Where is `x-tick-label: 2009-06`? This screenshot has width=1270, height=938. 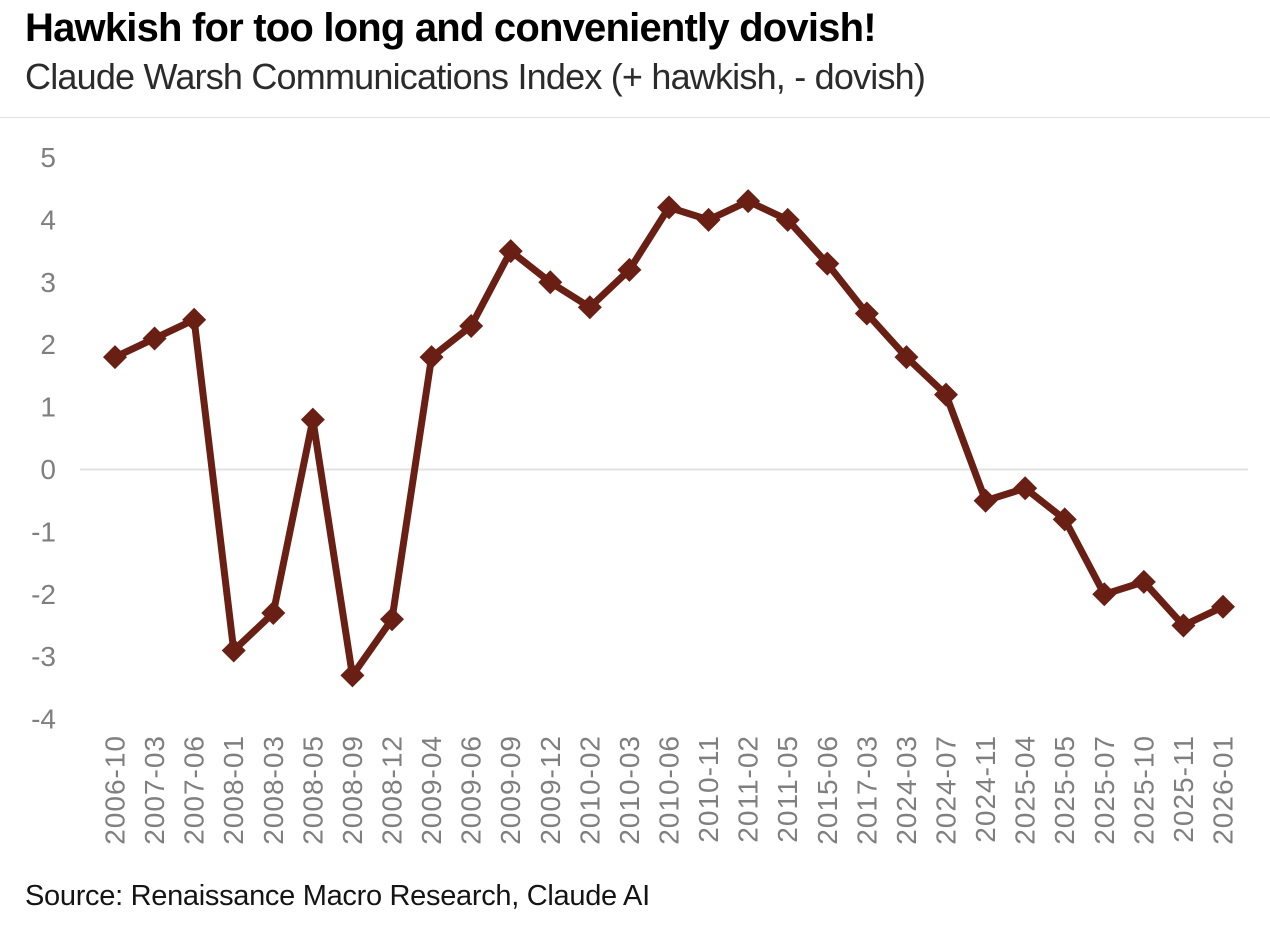
x-tick-label: 2009-06 is located at coordinates (471, 790).